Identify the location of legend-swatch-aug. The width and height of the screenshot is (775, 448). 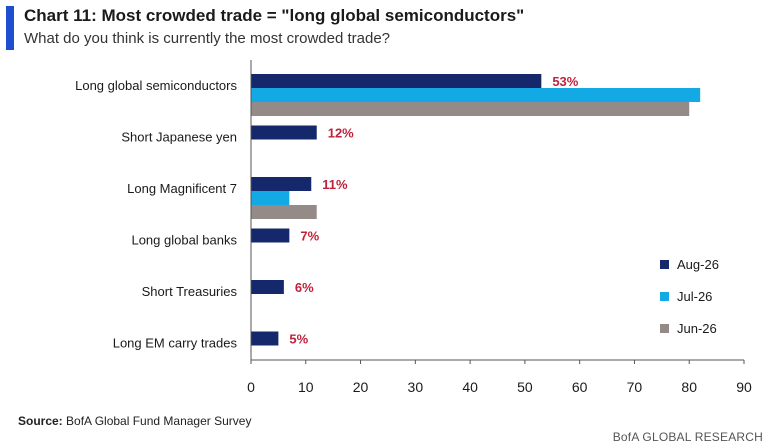
(664, 264).